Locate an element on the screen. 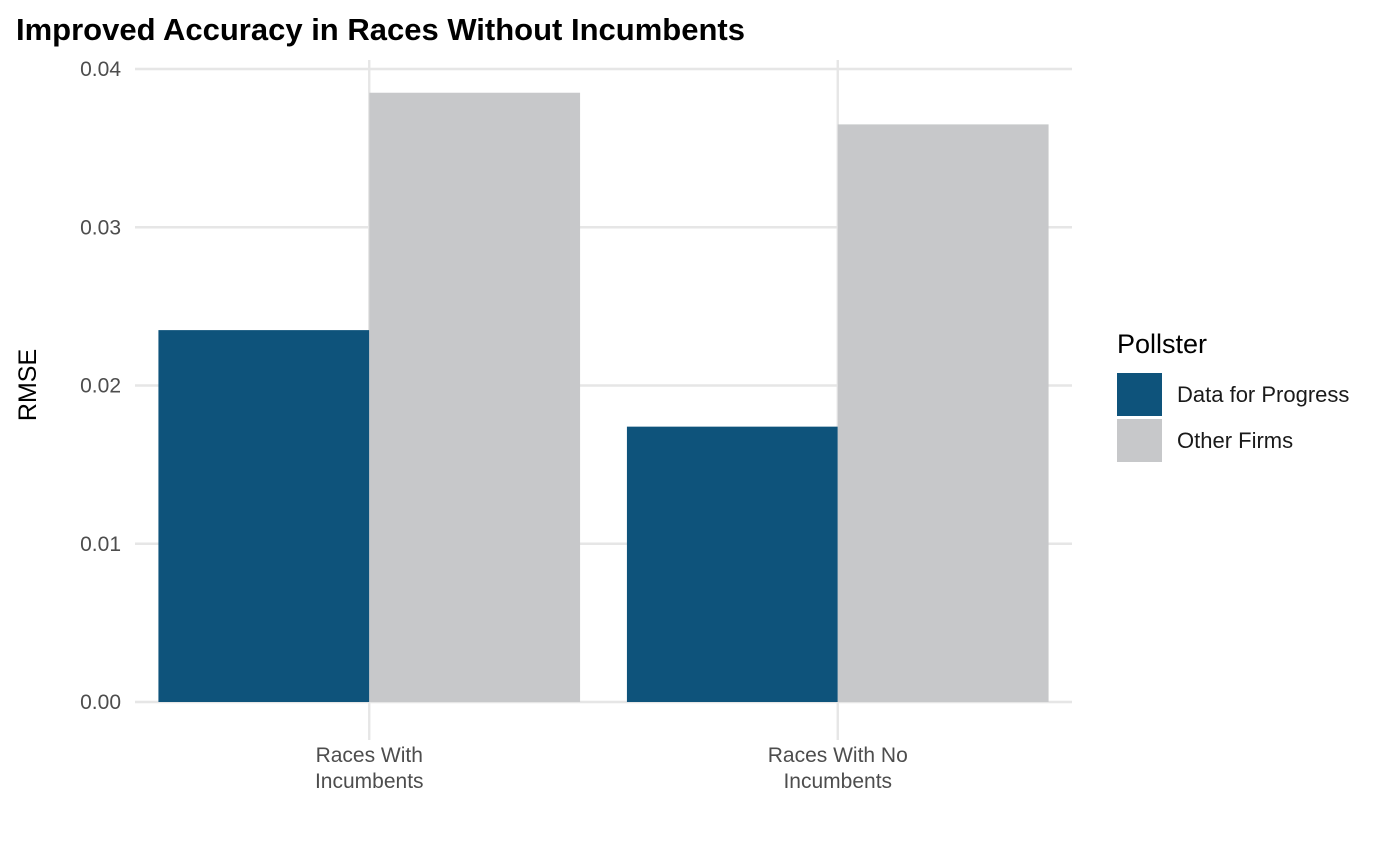  y-tick-label: 0.03 is located at coordinates (100, 227).